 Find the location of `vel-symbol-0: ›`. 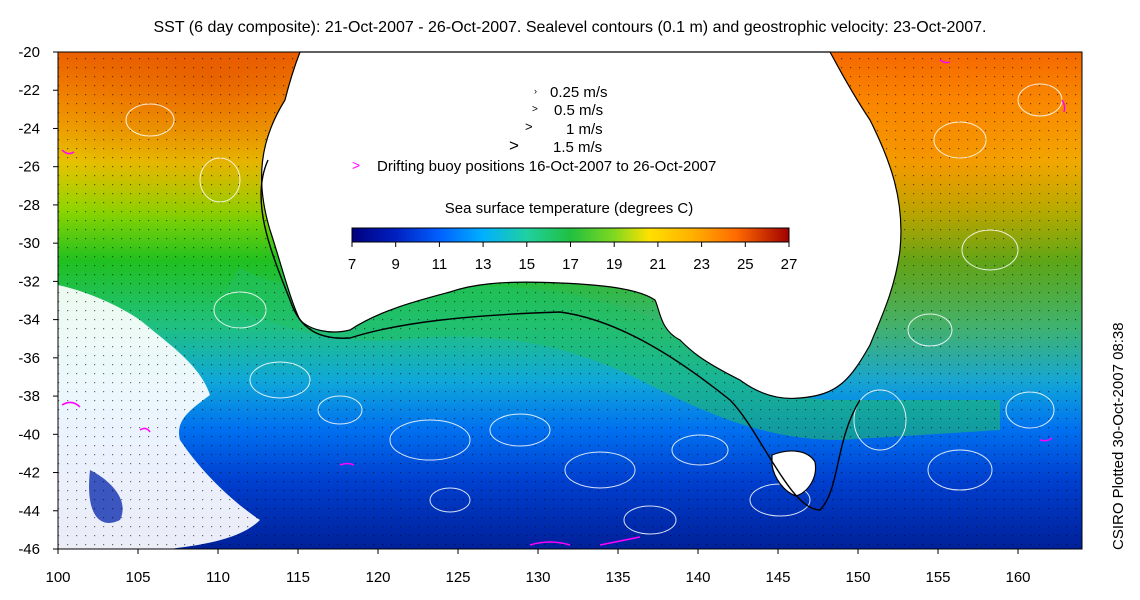

vel-symbol-0: › is located at coordinates (535, 91).